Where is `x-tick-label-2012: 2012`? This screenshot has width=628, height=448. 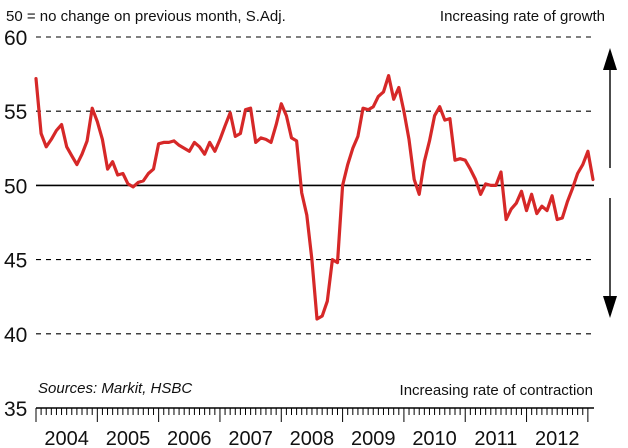 x-tick-label-2012: 2012 is located at coordinates (557, 438).